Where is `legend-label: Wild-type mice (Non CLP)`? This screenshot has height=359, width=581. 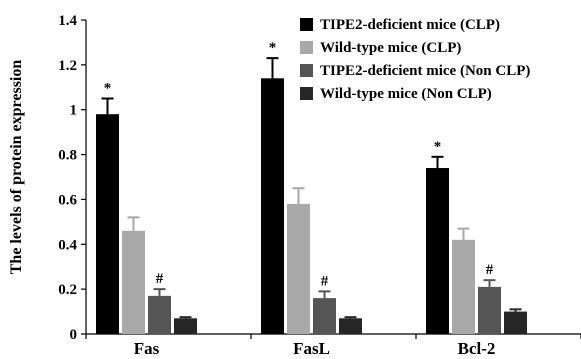
legend-label: Wild-type mice (Non CLP) is located at coordinates (406, 94).